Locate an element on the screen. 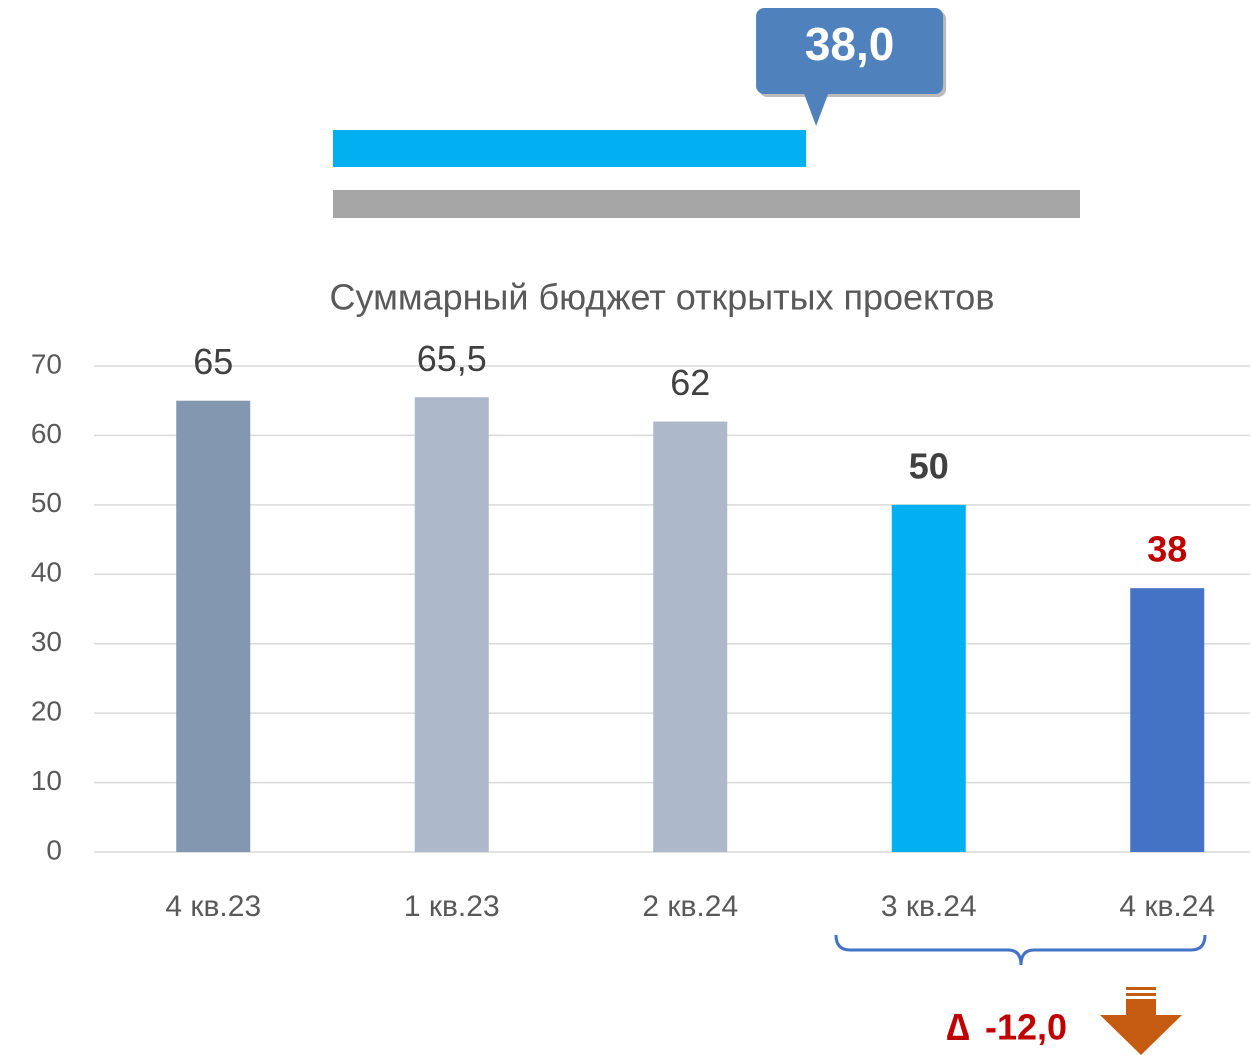  value-label: 65,5 is located at coordinates (452, 358).